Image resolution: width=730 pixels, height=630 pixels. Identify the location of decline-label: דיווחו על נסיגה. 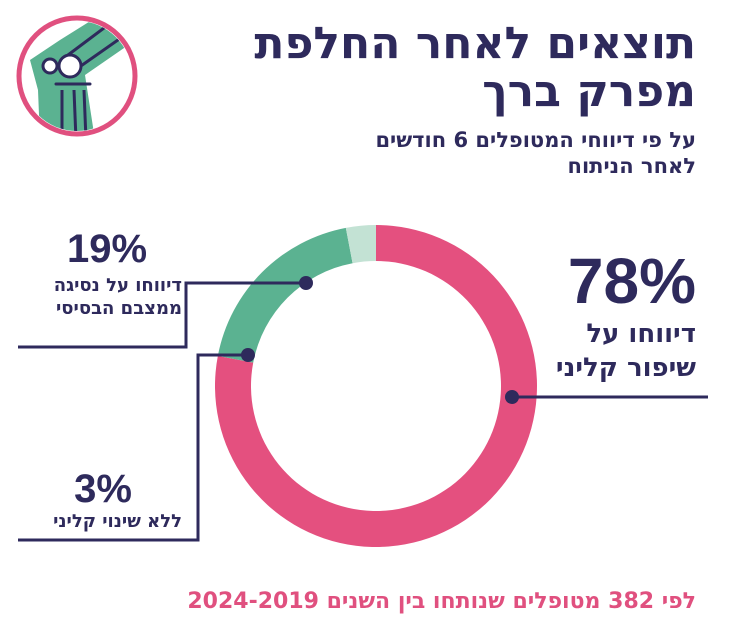
(117, 285).